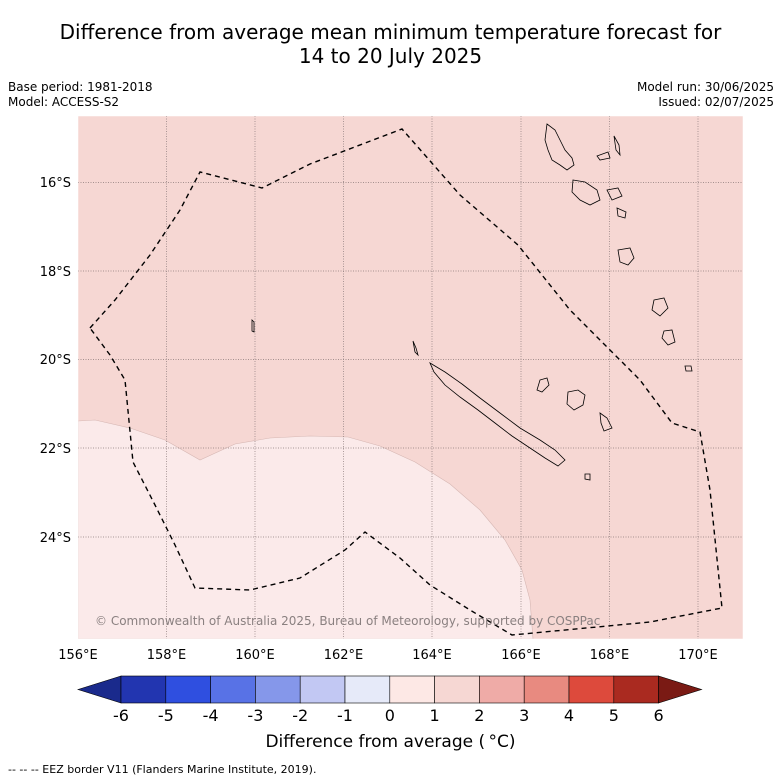 The height and width of the screenshot is (781, 781). I want to click on model-run: Model run: 30/06/2025, so click(705, 87).